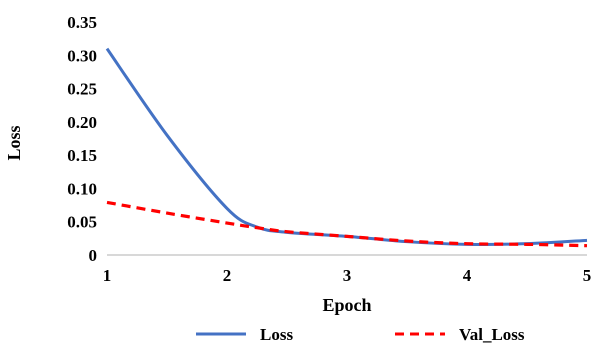 The image size is (592, 350). What do you see at coordinates (360, 334) in the screenshot?
I see `legend: Loss Val_Loss` at bounding box center [360, 334].